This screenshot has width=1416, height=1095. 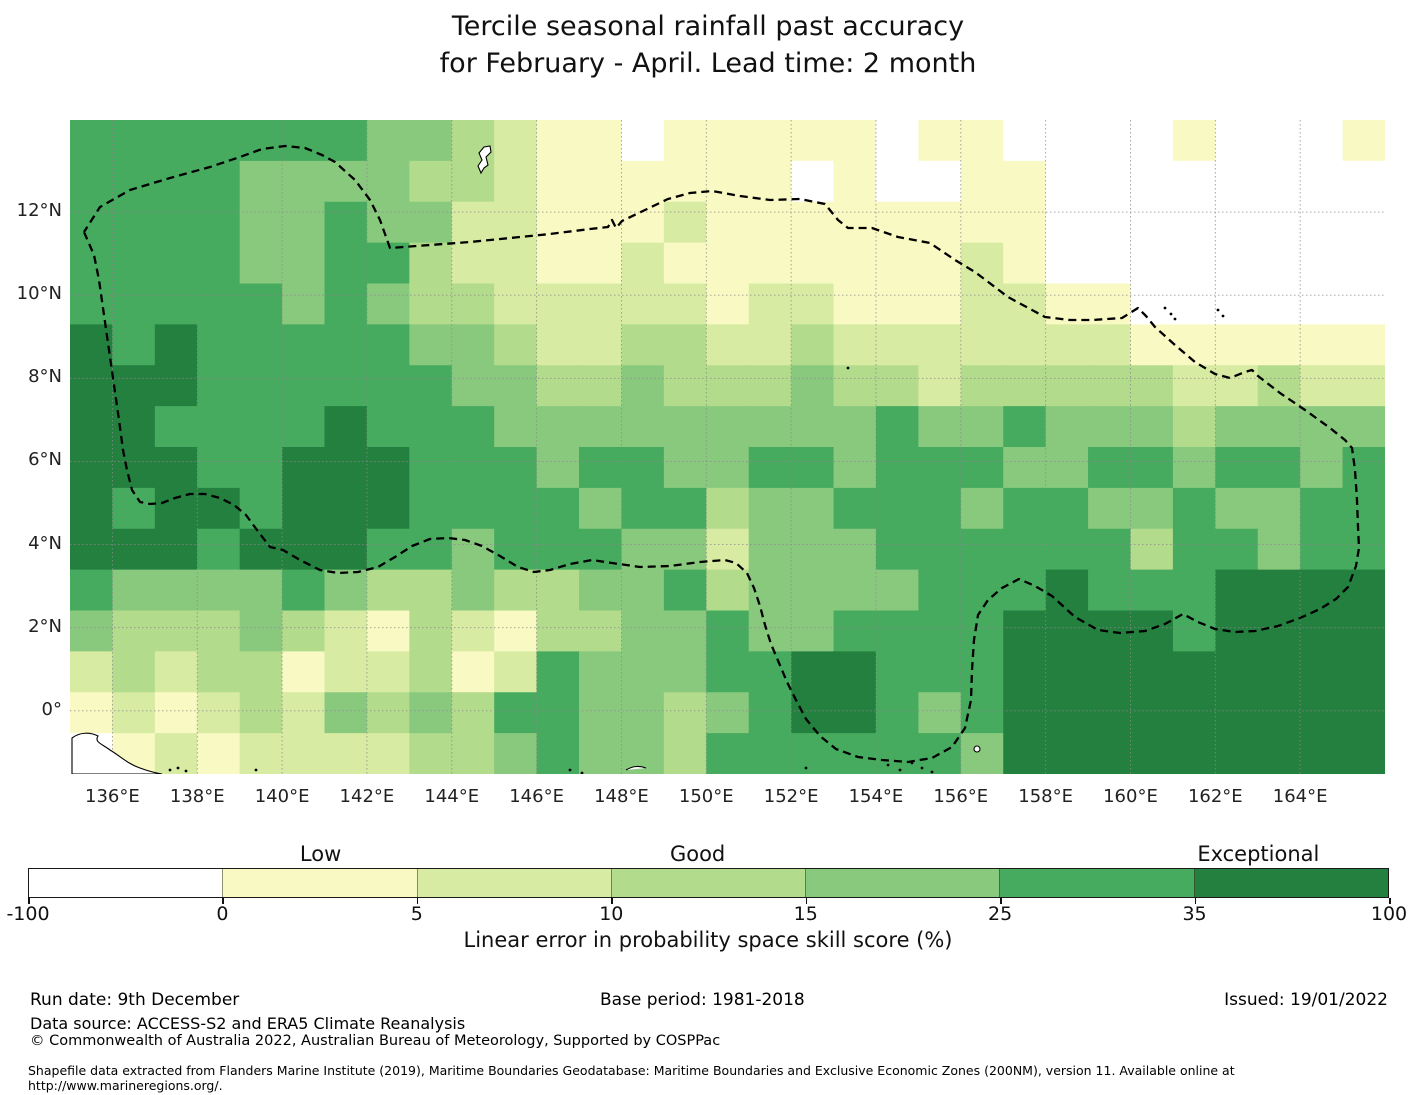 I want to click on lon-tick-label: 160°E, so click(x=1130, y=796).